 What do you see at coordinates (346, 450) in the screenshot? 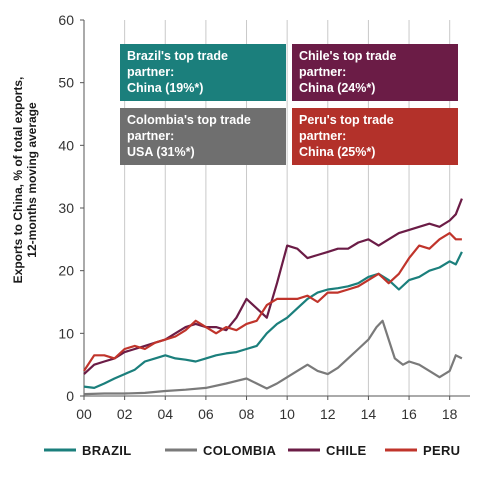
I see `legend-label: CHILE` at bounding box center [346, 450].